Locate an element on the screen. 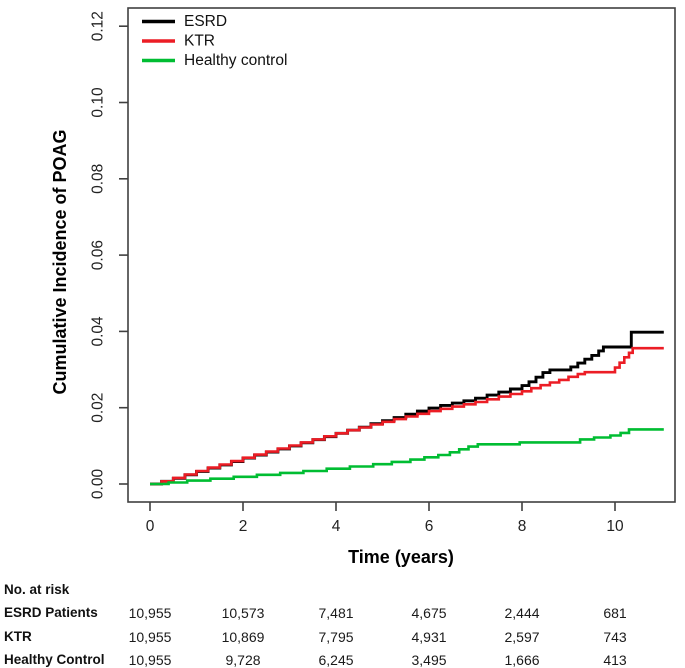 Image resolution: width=685 pixels, height=668 pixels. risk-row-label: ESRD Patients is located at coordinates (51, 612).